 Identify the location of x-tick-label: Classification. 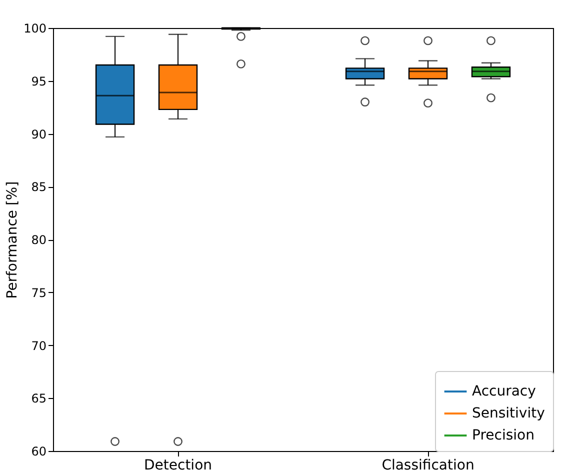
(428, 465).